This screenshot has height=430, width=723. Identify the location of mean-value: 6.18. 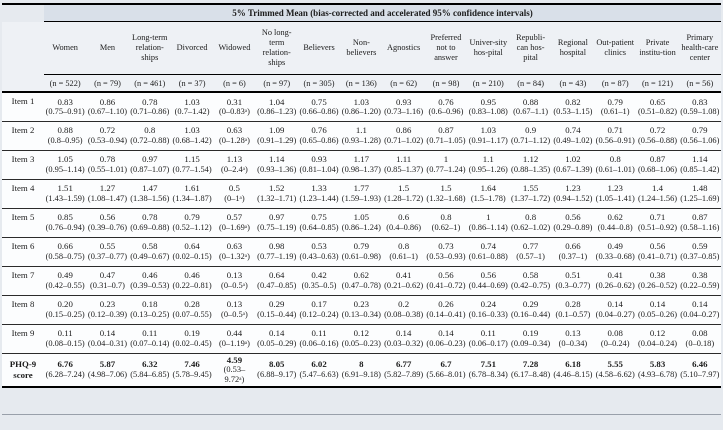
(573, 364).